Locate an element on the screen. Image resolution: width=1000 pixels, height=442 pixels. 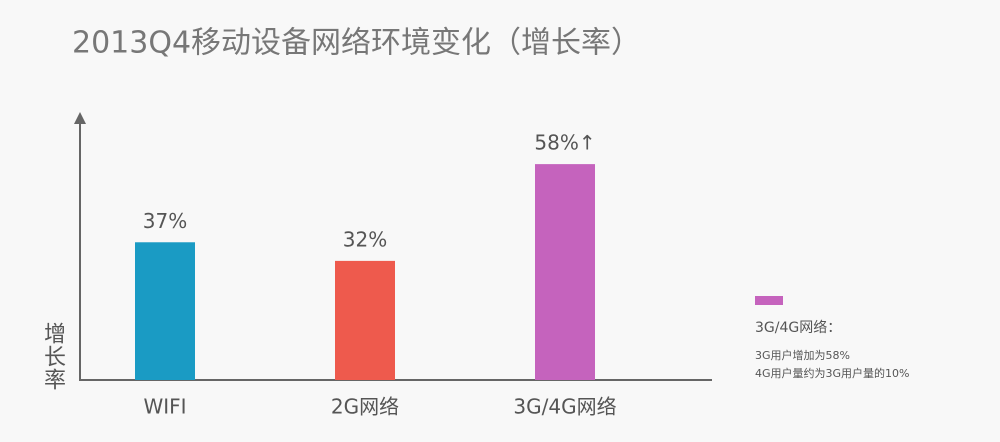
value-label: 37% is located at coordinates (165, 221).